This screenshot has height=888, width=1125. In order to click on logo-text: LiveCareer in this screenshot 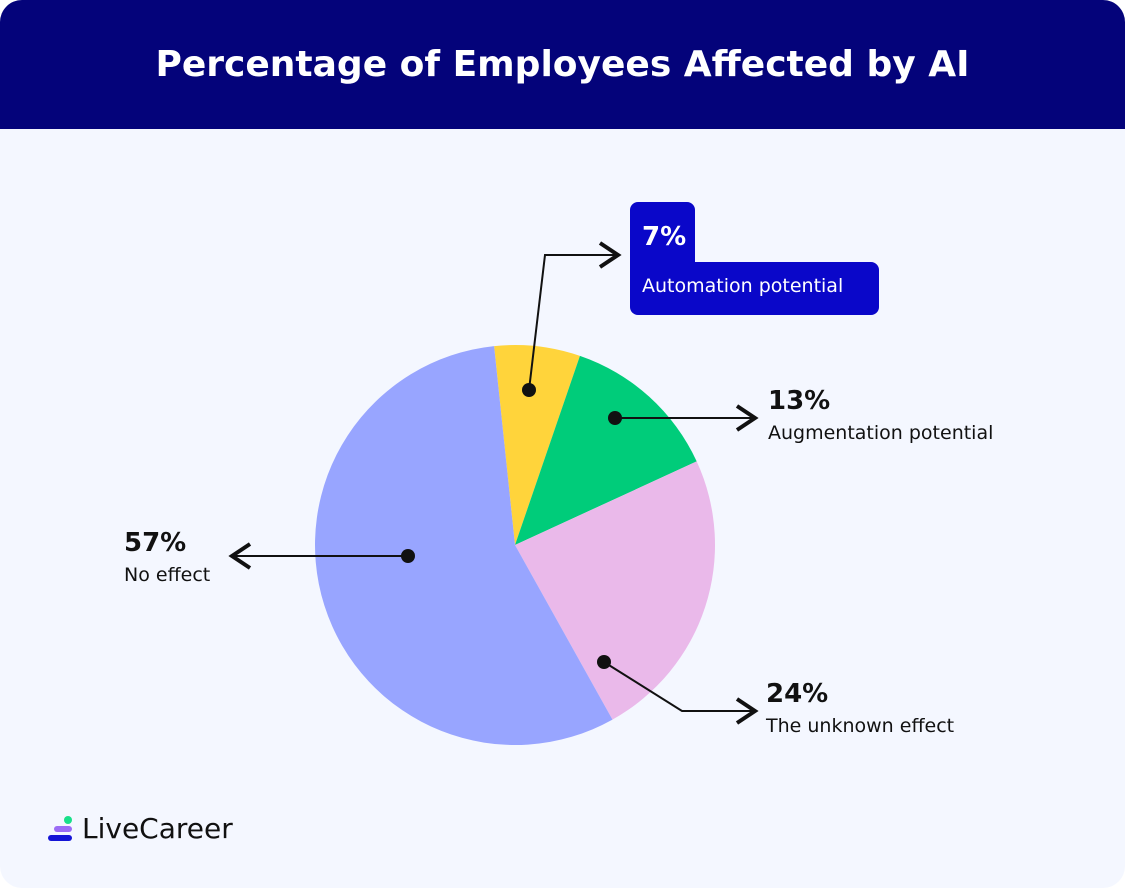, I will do `click(157, 828)`.